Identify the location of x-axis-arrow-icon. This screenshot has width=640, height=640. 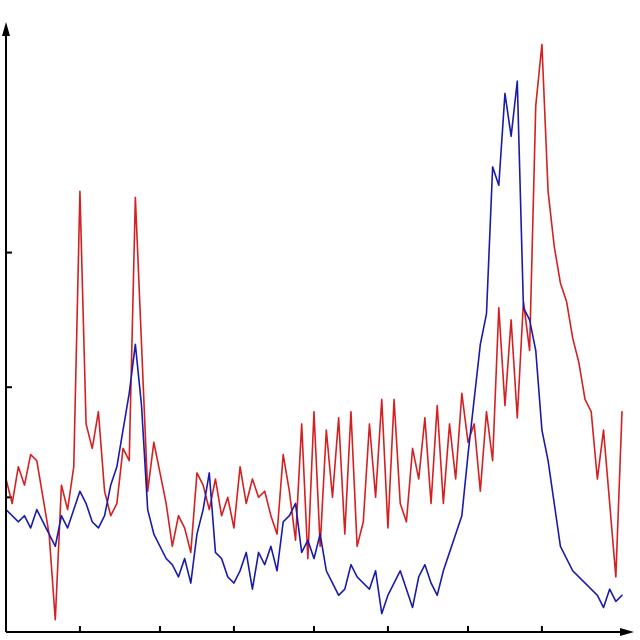
(627, 632).